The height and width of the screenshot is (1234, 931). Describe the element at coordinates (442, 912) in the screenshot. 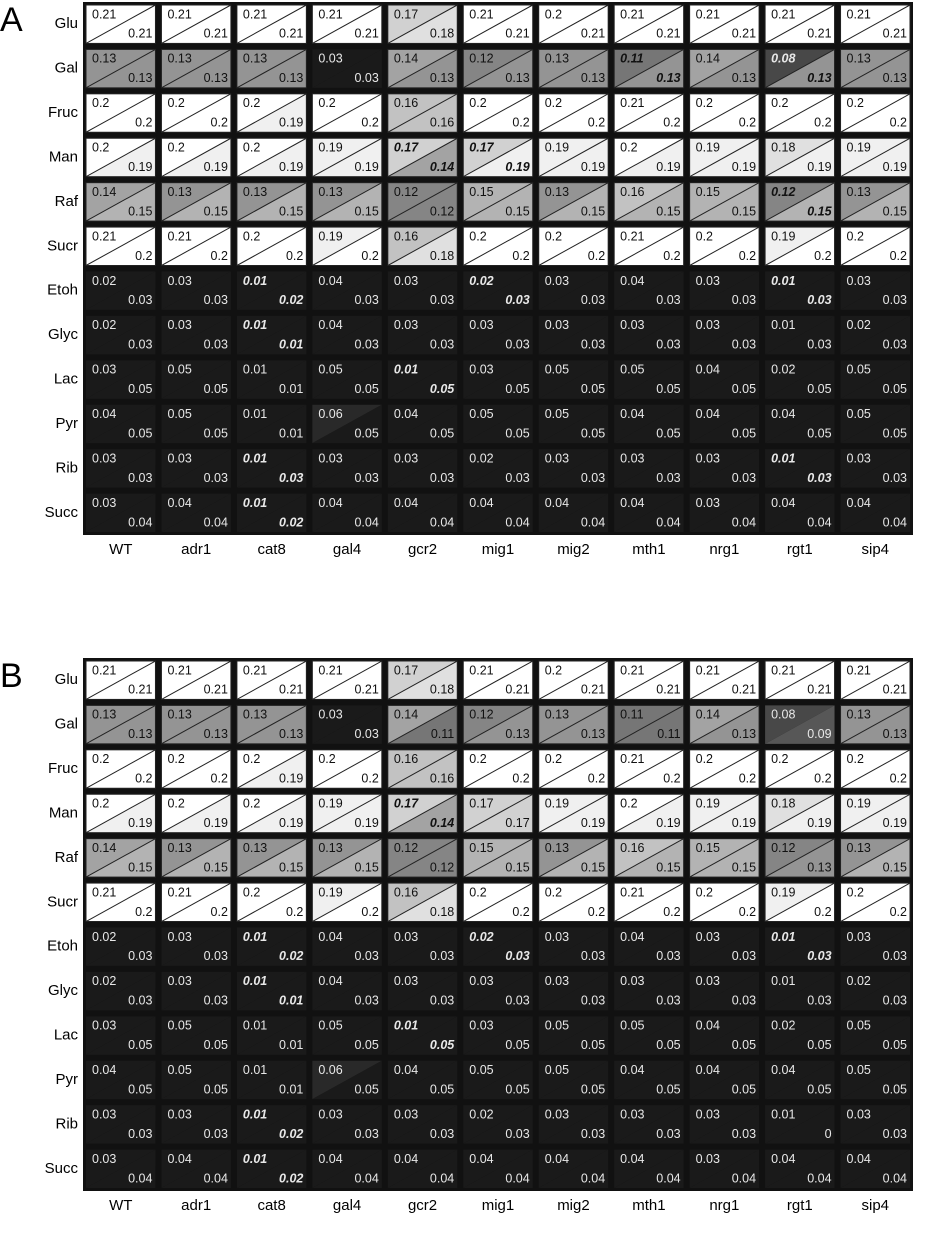

I see `value-lower: 0.18` at that location.